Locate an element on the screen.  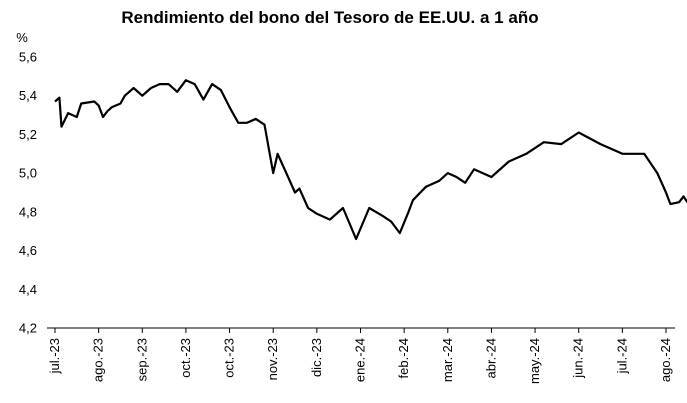
y-tick-label: 4,8 is located at coordinates (28, 211).